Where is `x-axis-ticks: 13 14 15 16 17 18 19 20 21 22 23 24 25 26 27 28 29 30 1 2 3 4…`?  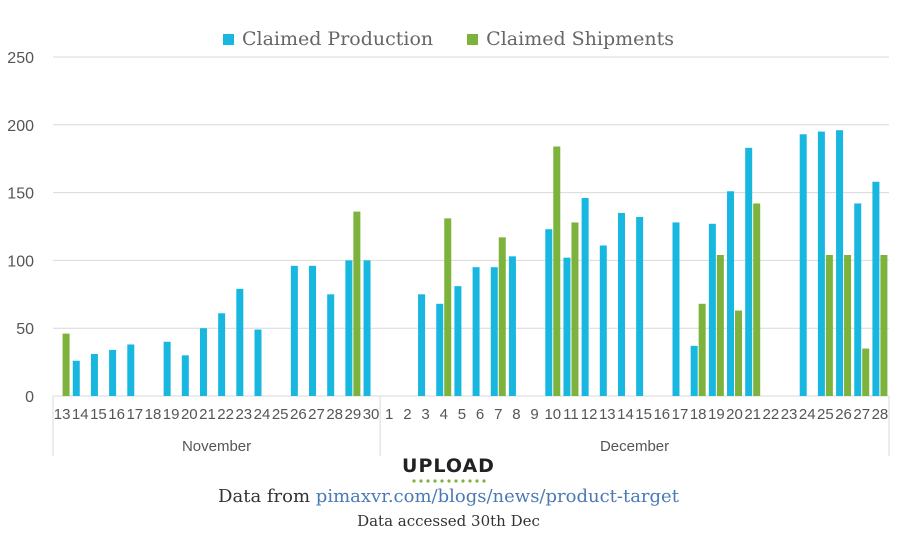
x-axis-ticks: 13 14 15 16 17 18 19 20 21 22 23 24 25 26 27 28 29 30 1 2 3 4… is located at coordinates (471, 414).